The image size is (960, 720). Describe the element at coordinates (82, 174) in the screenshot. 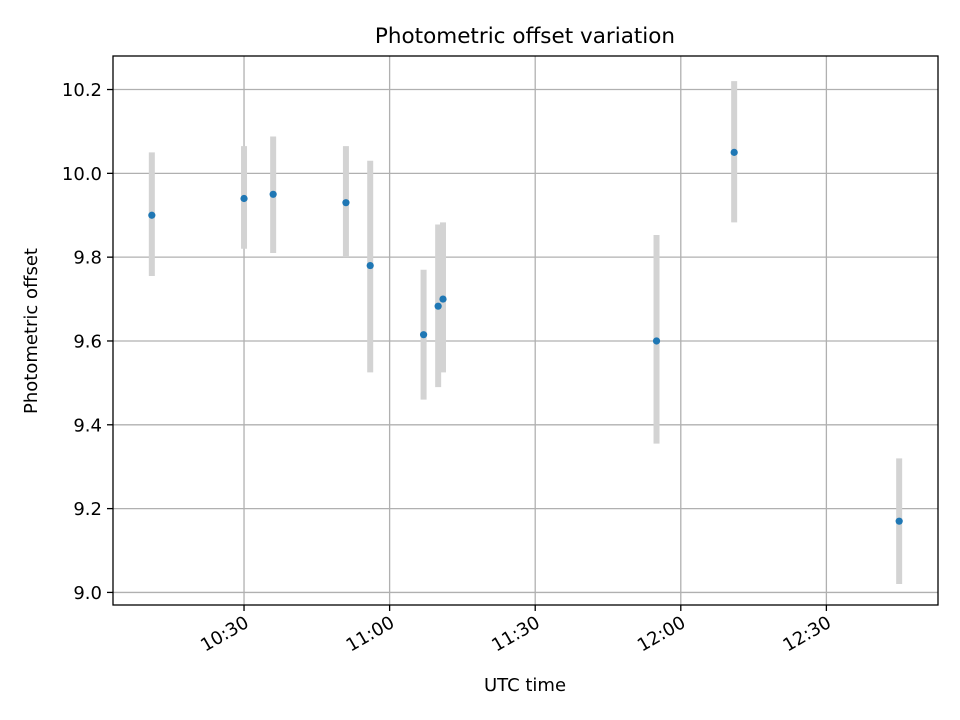

I see `y-tick-label: 10.0` at that location.